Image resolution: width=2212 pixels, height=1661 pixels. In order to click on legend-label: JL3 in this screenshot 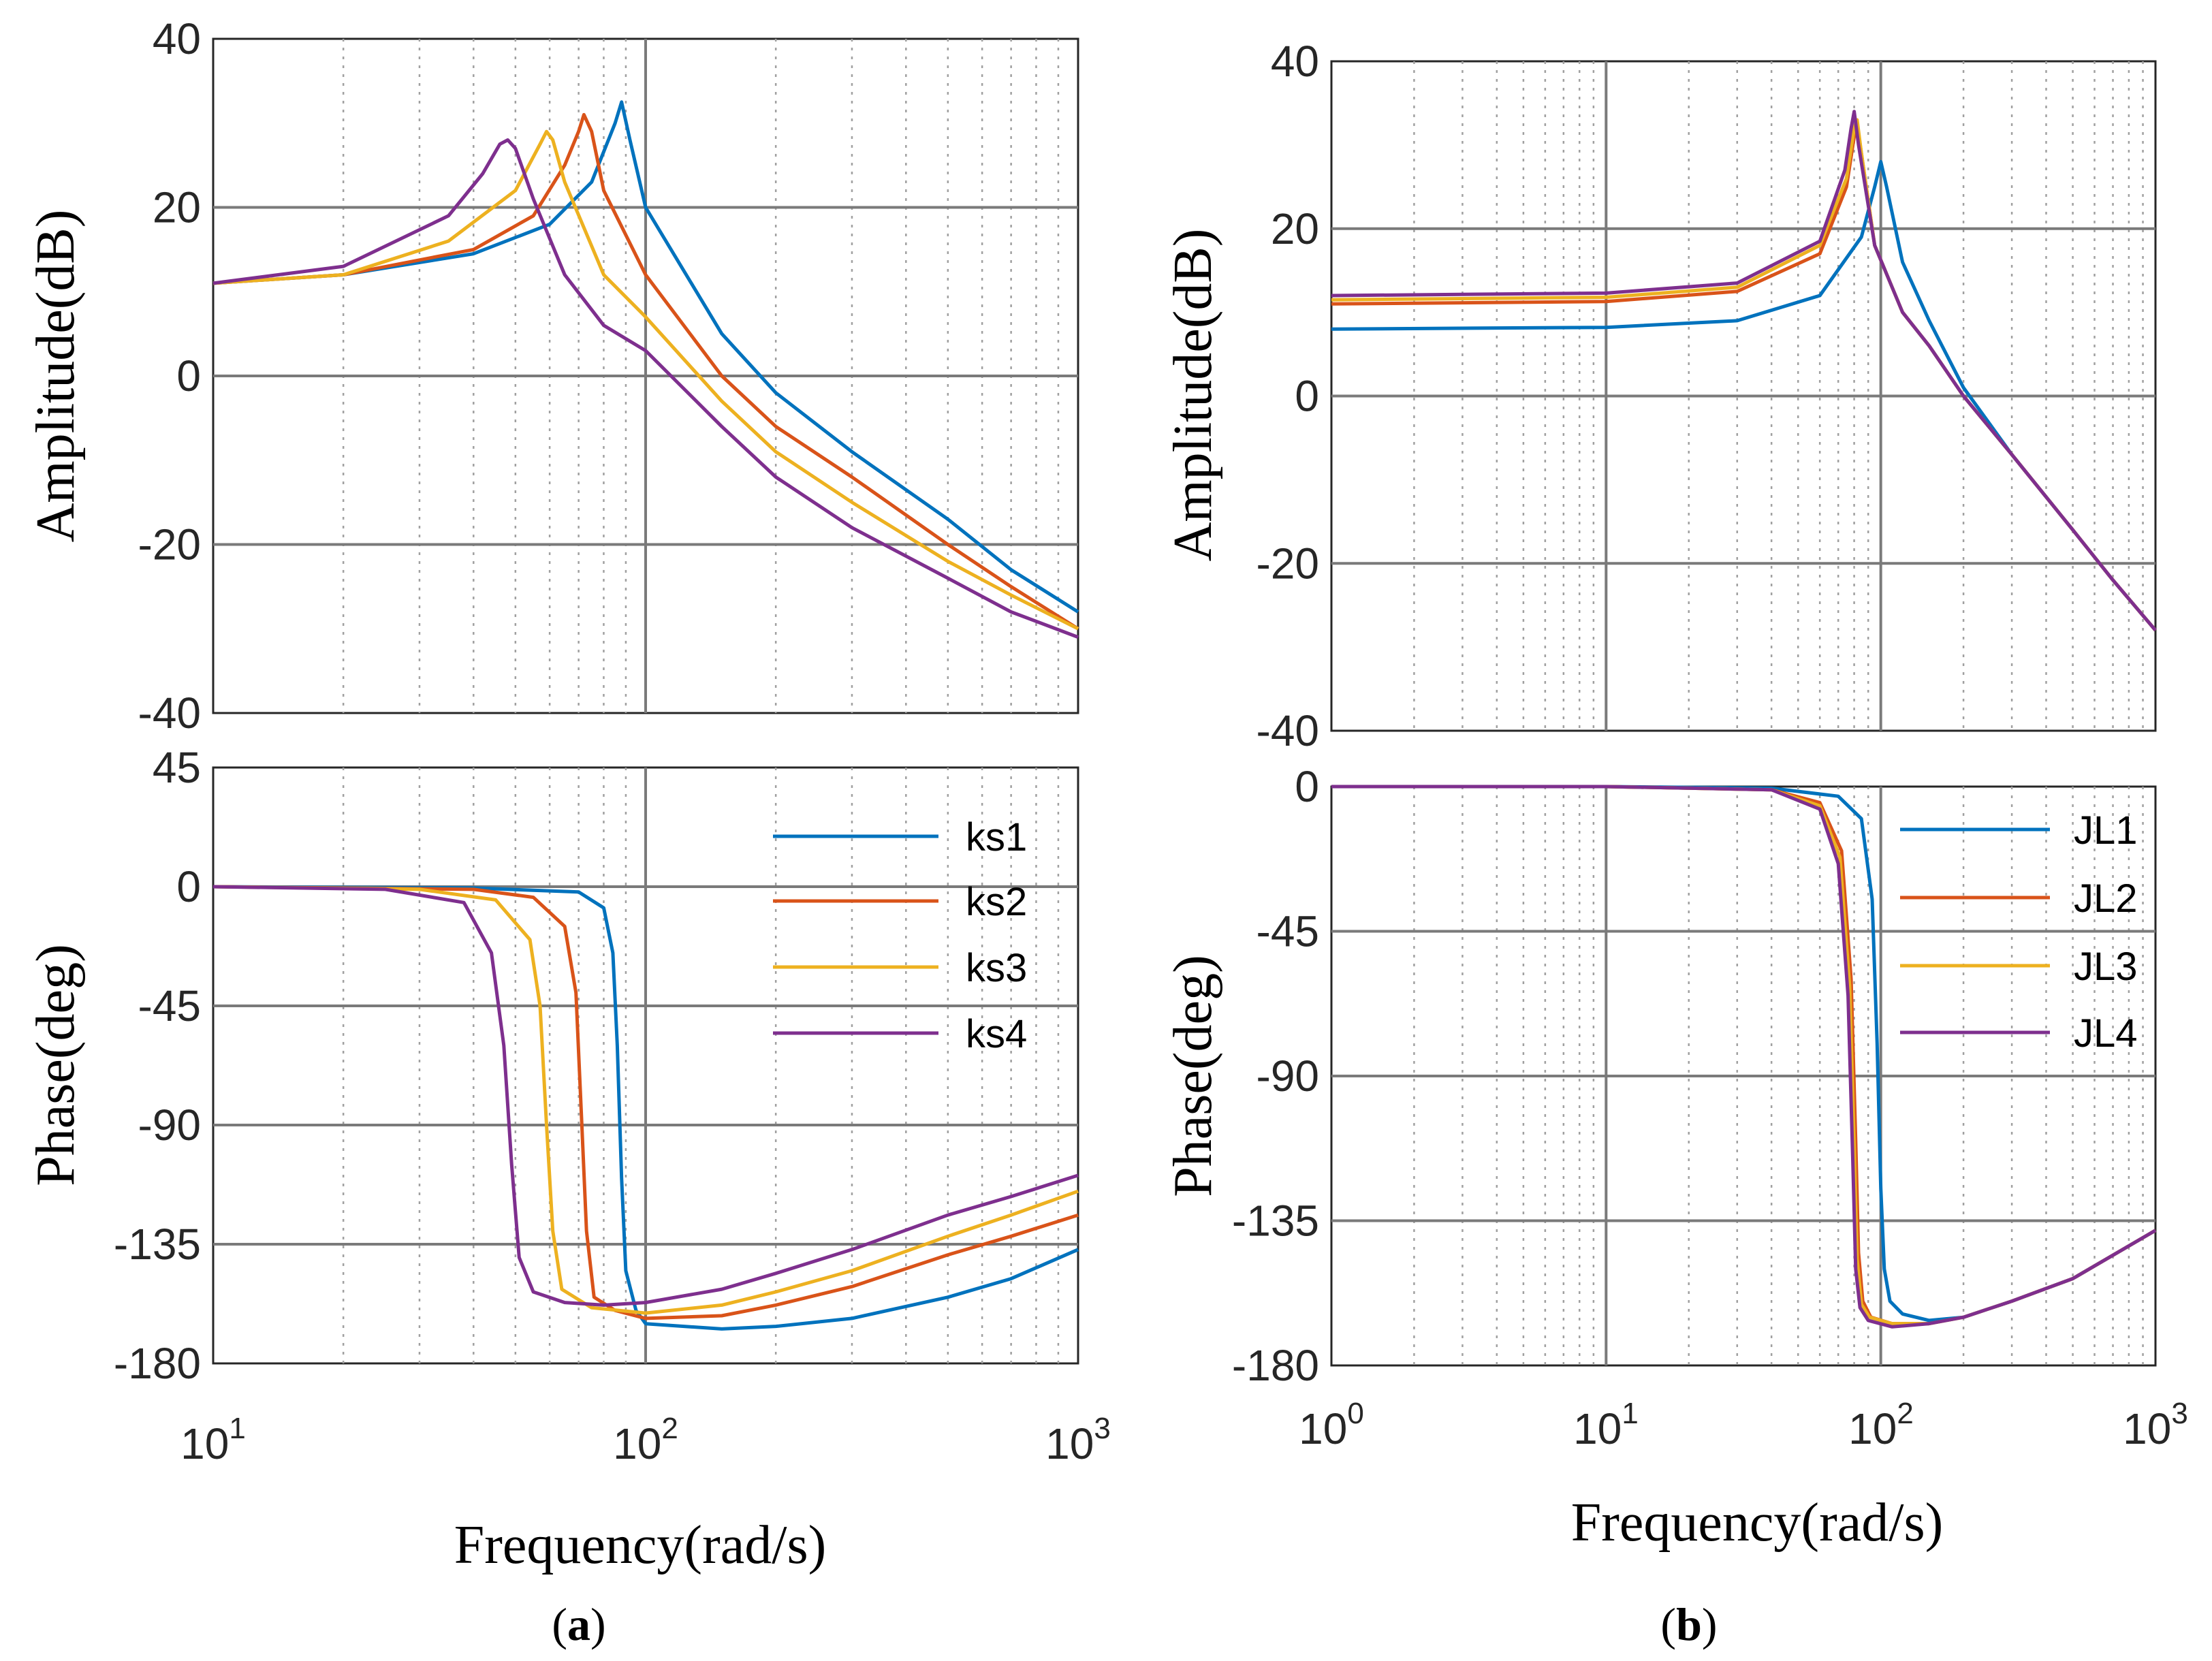, I will do `click(2106, 967)`.